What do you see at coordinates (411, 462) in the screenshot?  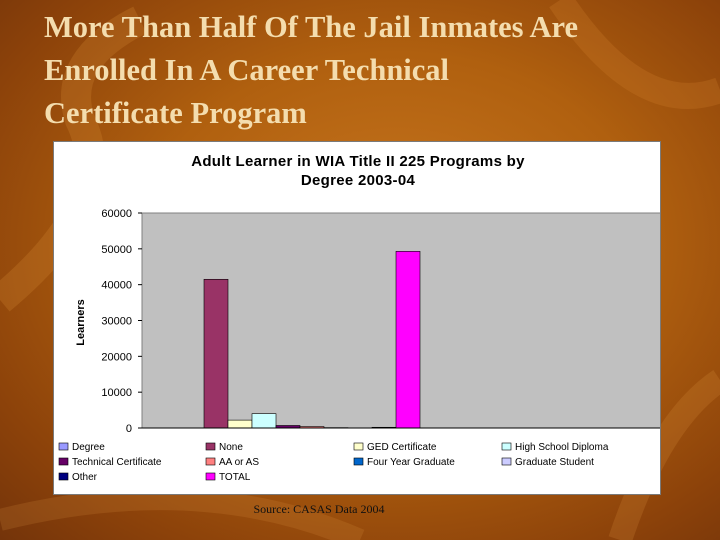 I see `legend-label: Four Year Graduate` at bounding box center [411, 462].